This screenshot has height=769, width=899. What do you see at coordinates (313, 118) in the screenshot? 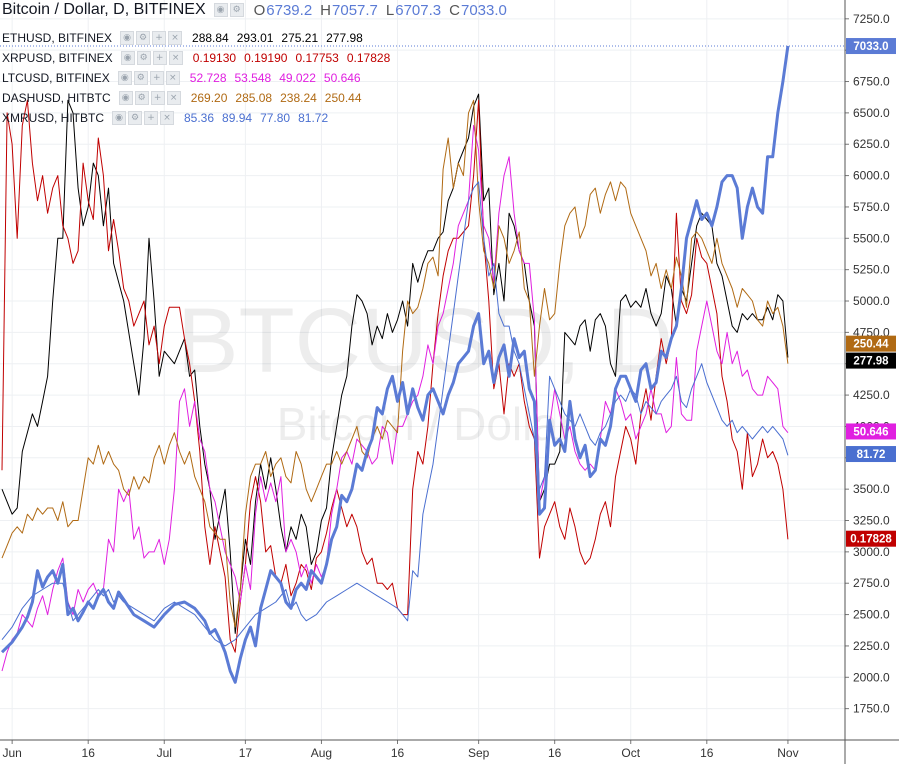
I see `legend-value: 81.72` at bounding box center [313, 118].